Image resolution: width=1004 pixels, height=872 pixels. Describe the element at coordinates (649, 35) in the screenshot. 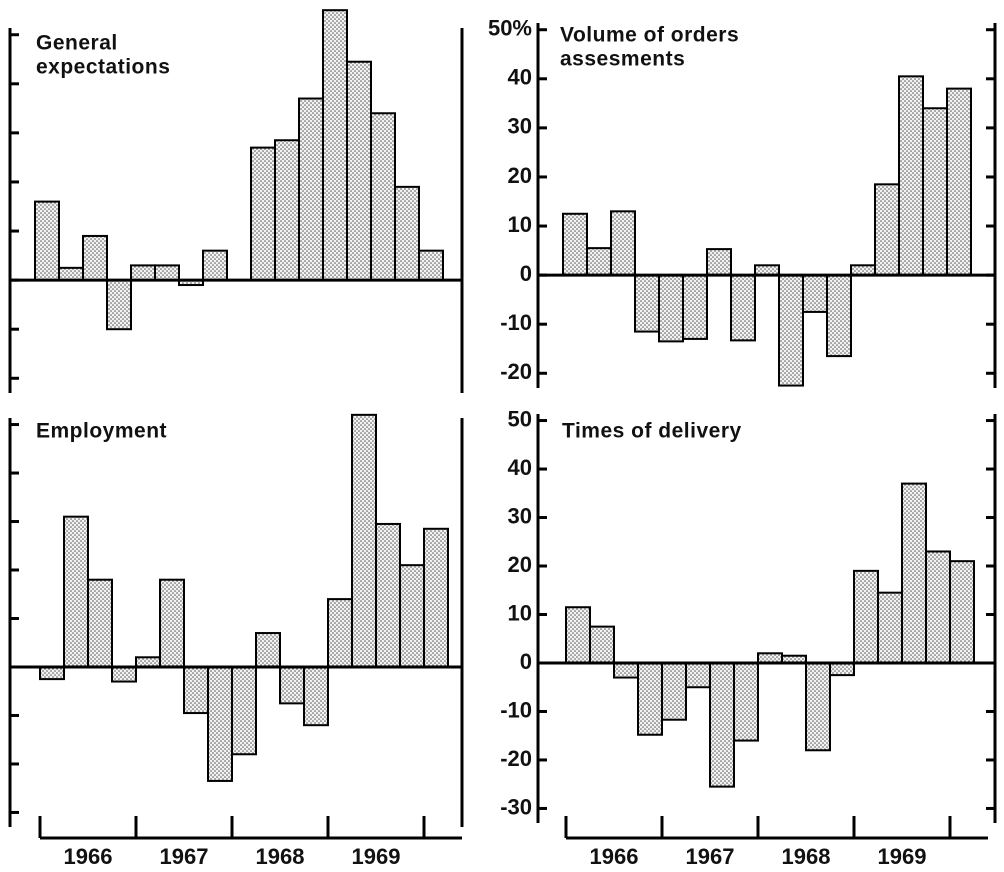

I see `panel-title: Volume of orders` at that location.